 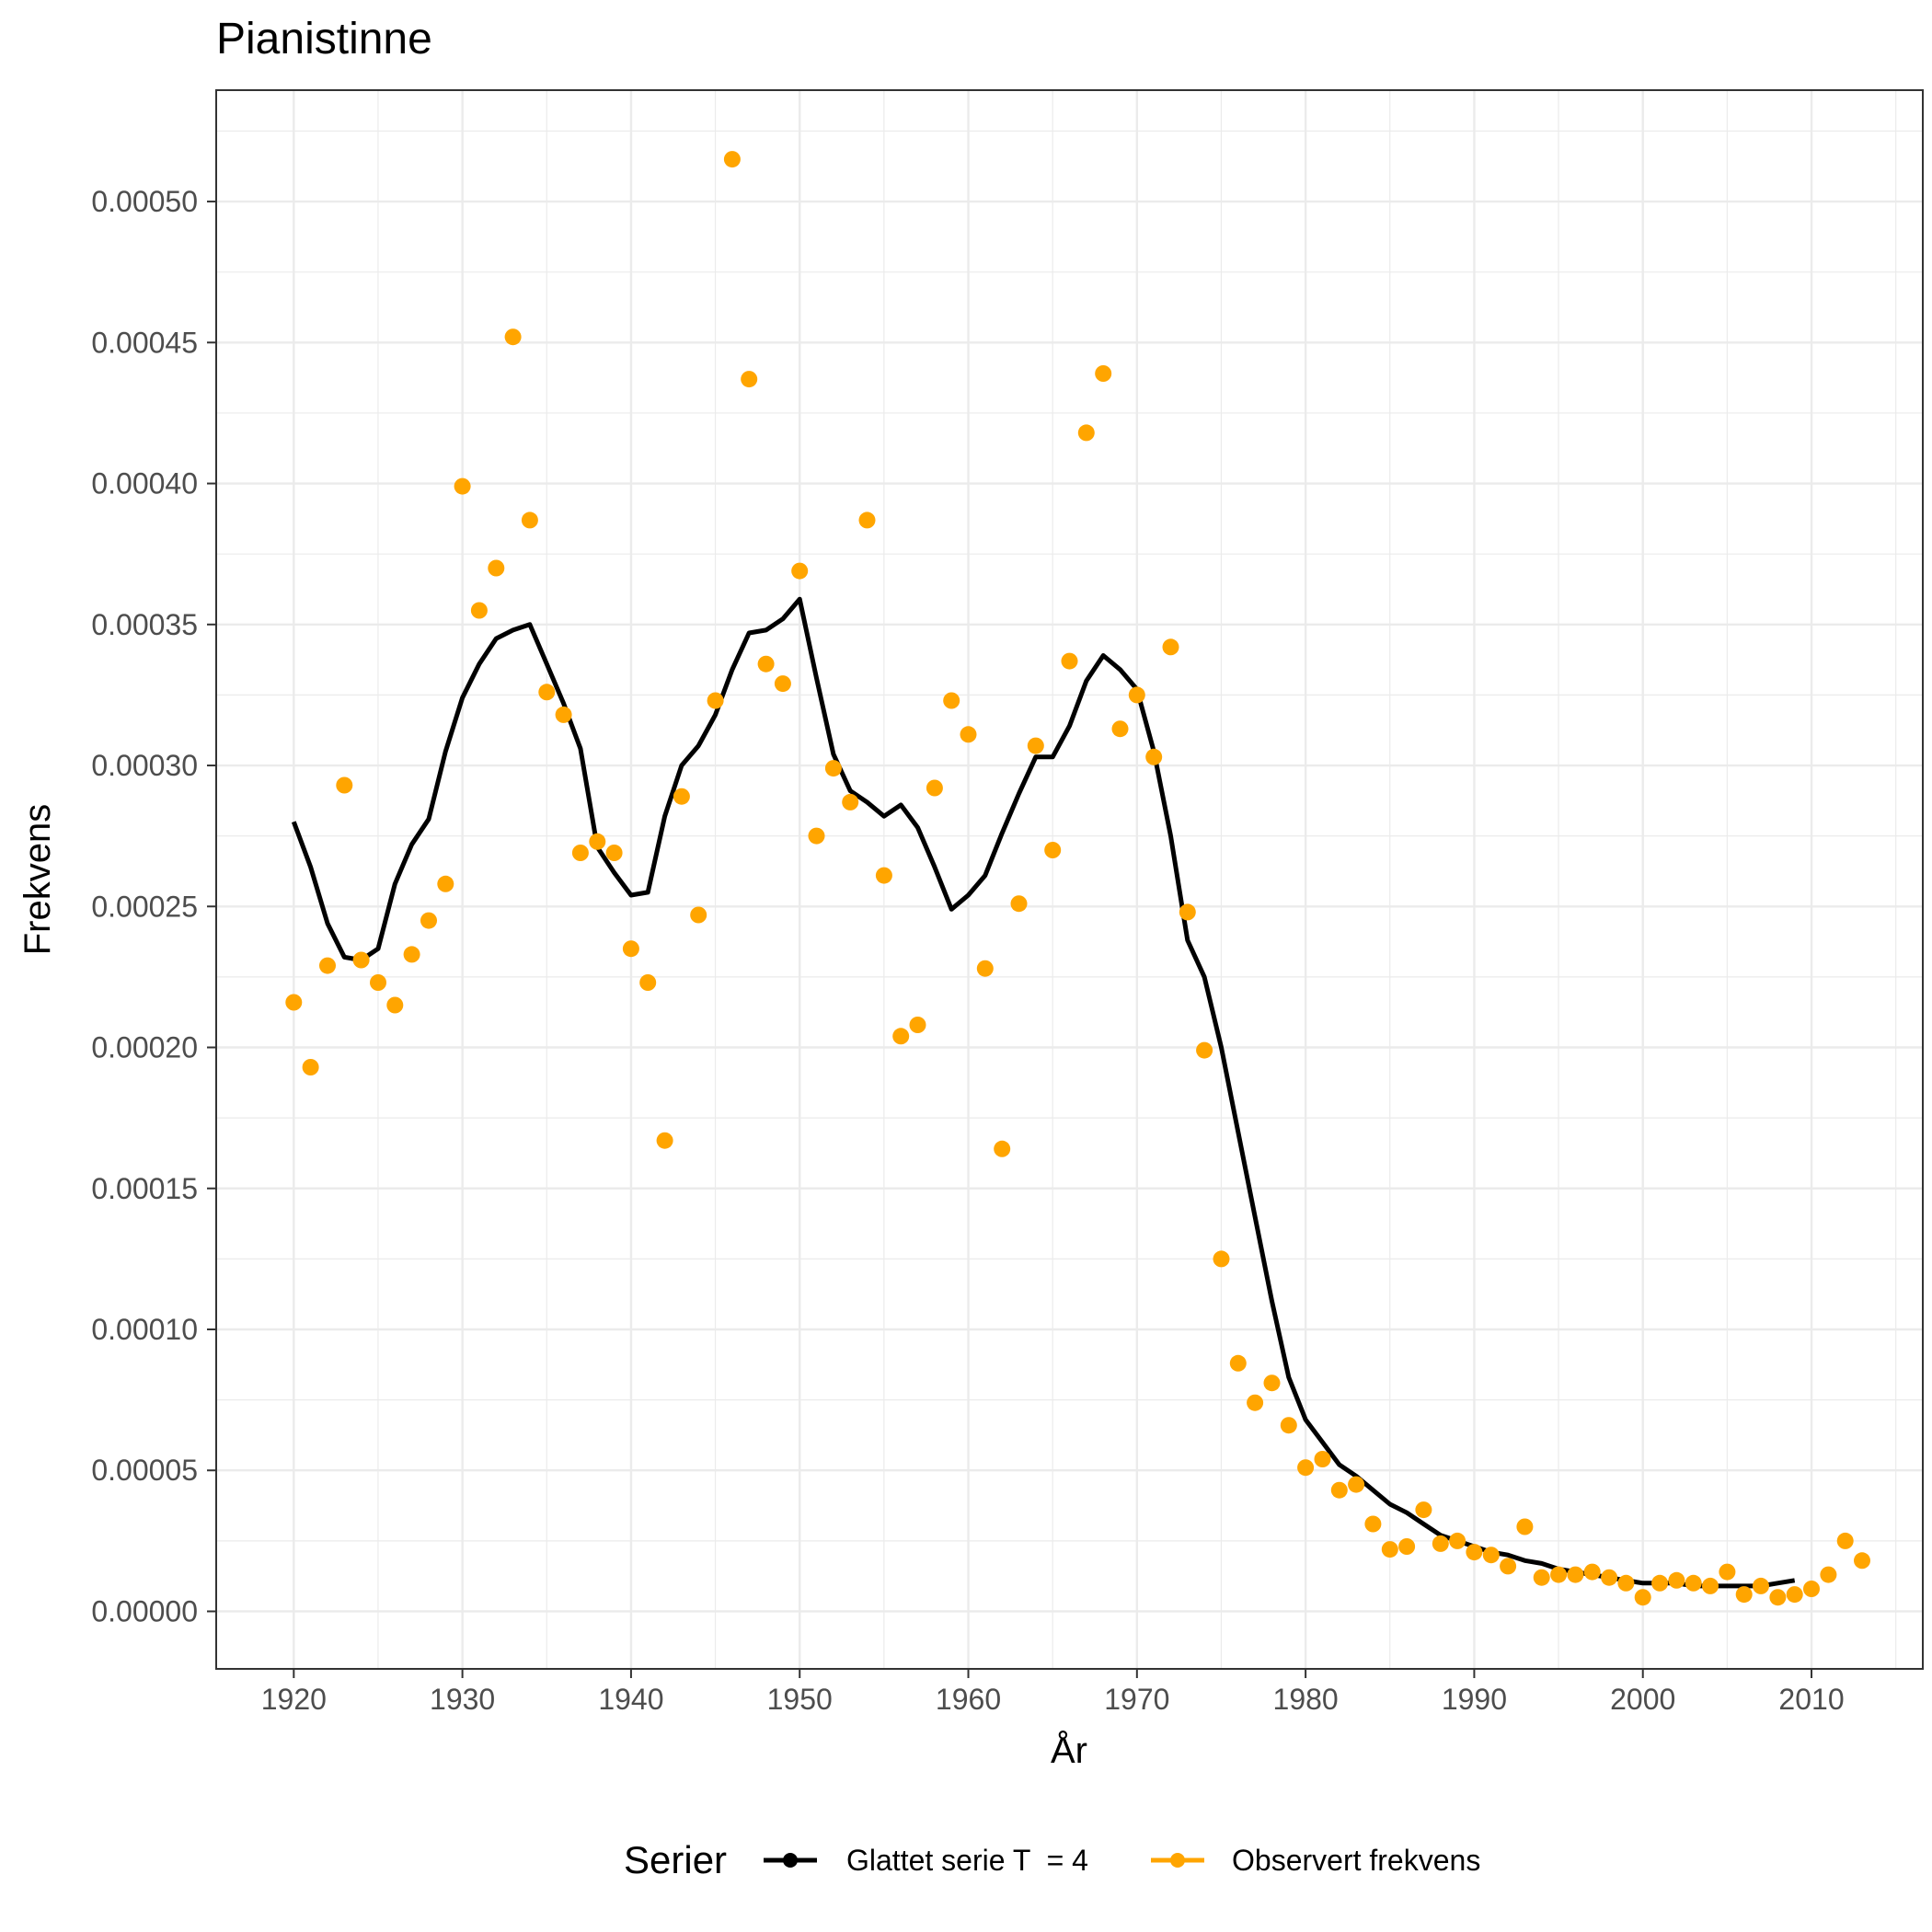 What do you see at coordinates (968, 1699) in the screenshot?
I see `x-tick-label: 1960` at bounding box center [968, 1699].